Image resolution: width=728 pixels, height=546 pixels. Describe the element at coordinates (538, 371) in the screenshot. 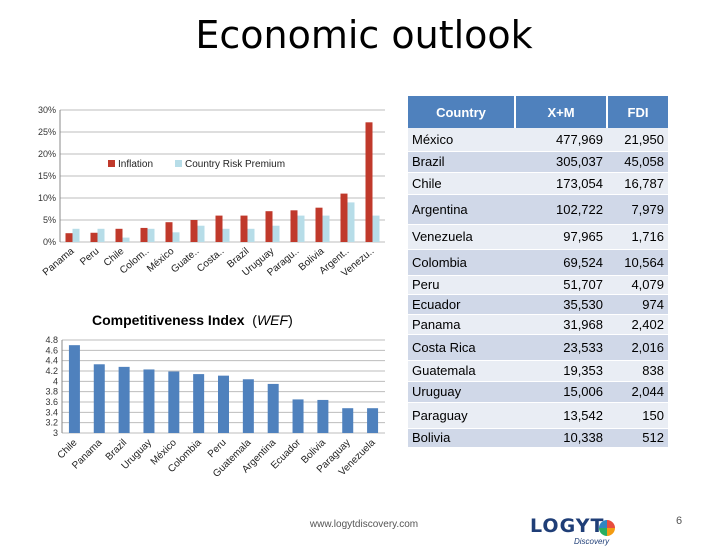

I see `table-row: Guatemala 19,353 838` at that location.